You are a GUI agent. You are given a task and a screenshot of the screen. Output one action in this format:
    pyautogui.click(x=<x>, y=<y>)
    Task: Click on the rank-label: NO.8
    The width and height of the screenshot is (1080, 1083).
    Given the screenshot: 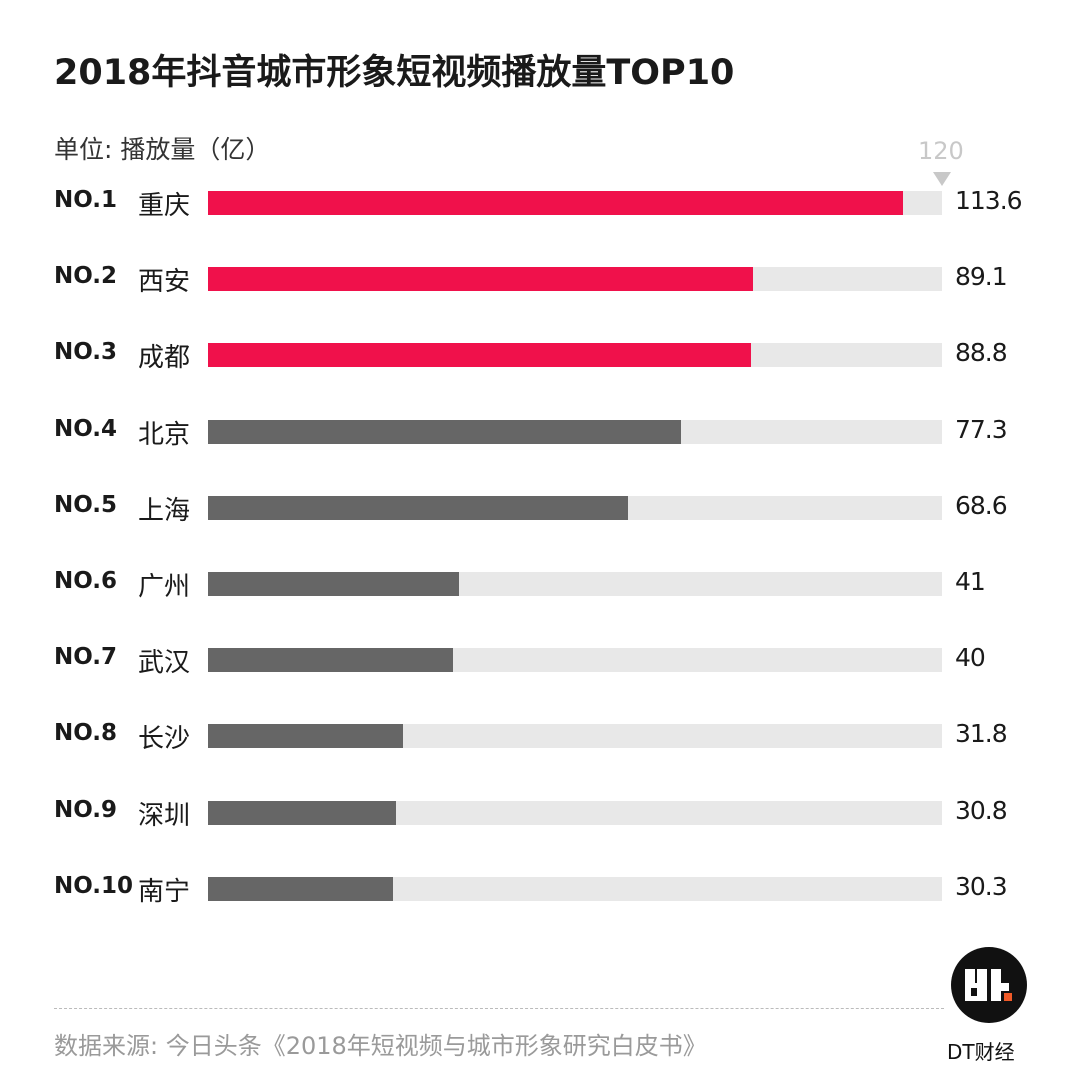 What is the action you would take?
    pyautogui.click(x=86, y=733)
    